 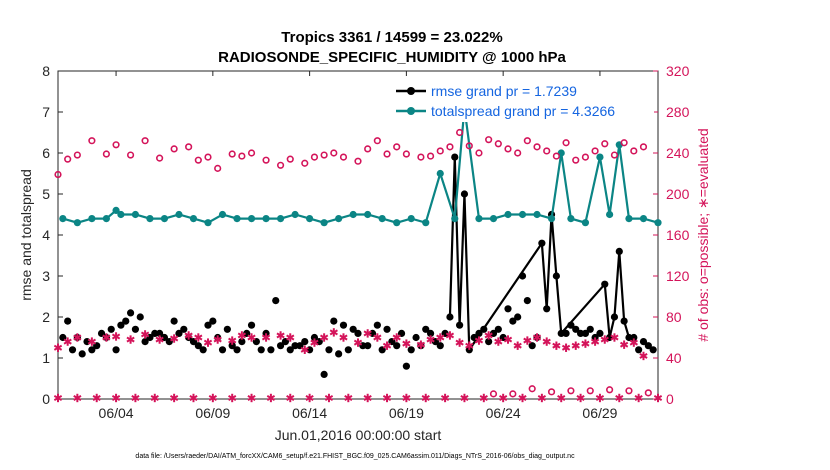 What do you see at coordinates (678, 112) in the screenshot?
I see `y-right-tick-label: 280` at bounding box center [678, 112].